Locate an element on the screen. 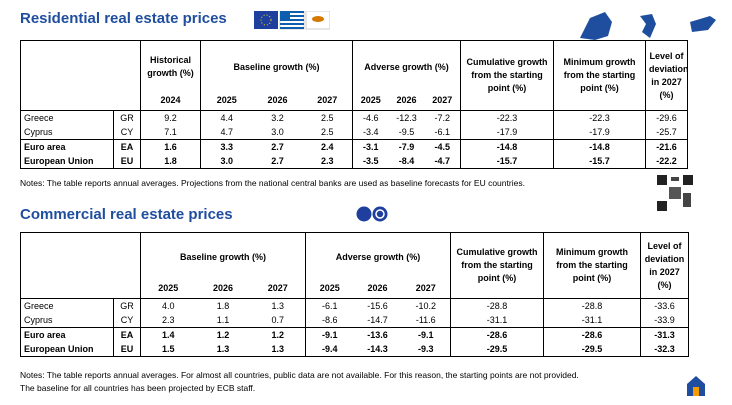 The height and width of the screenshot is (405, 732). data-cell: -31.1 is located at coordinates (497, 320).